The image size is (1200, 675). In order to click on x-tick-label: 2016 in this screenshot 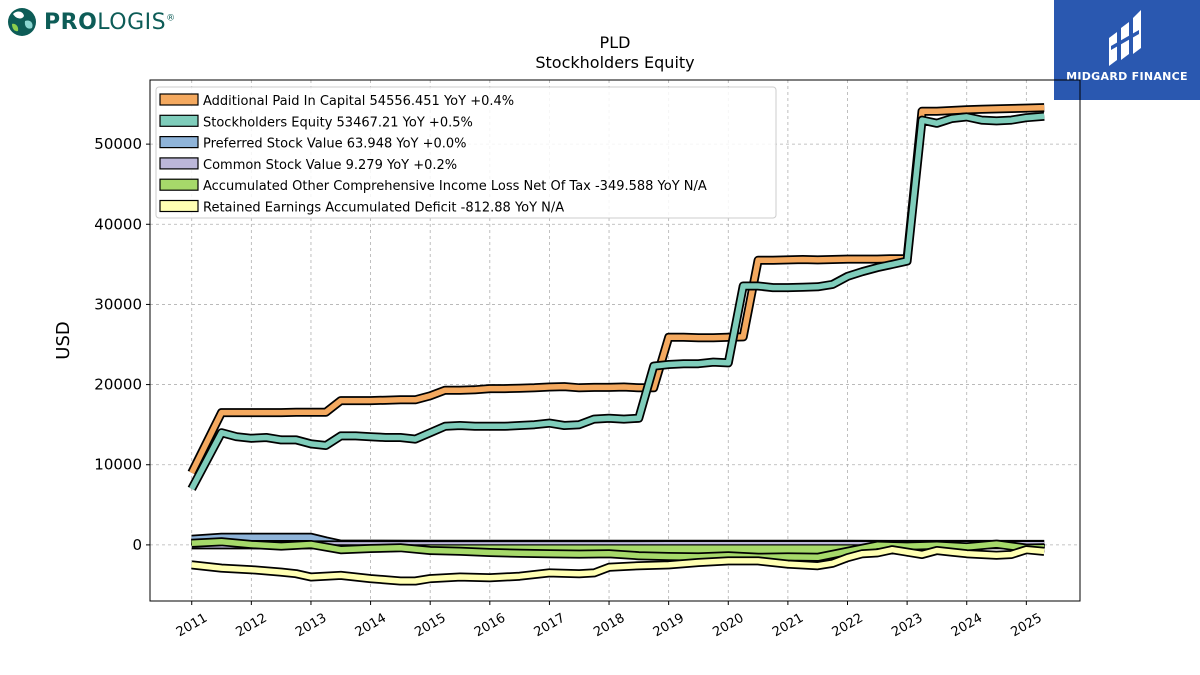, I will do `click(490, 626)`.